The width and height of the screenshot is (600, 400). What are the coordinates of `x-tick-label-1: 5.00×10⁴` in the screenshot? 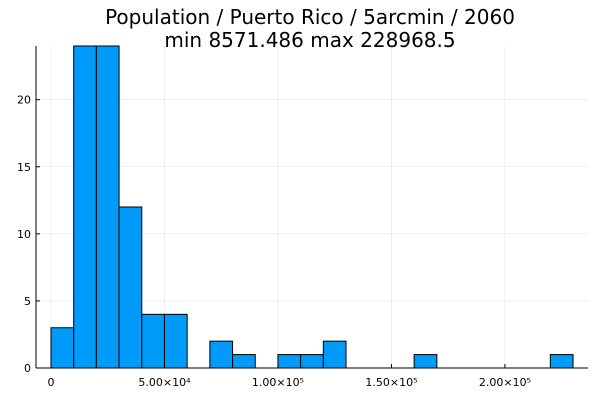 It's located at (164, 382).